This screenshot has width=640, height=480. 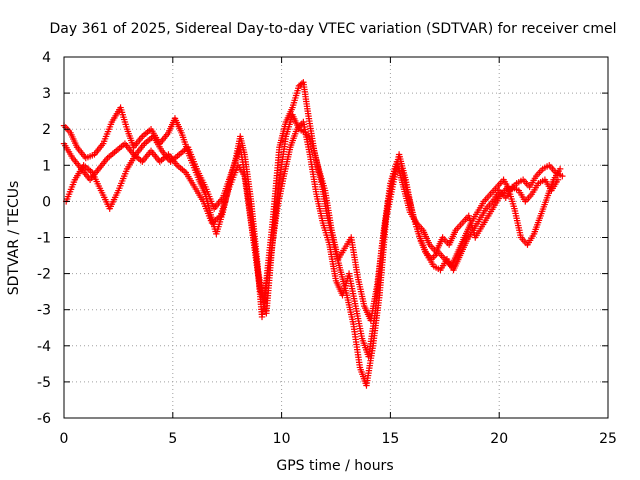 I want to click on x-tick-label: 10, so click(x=282, y=439).